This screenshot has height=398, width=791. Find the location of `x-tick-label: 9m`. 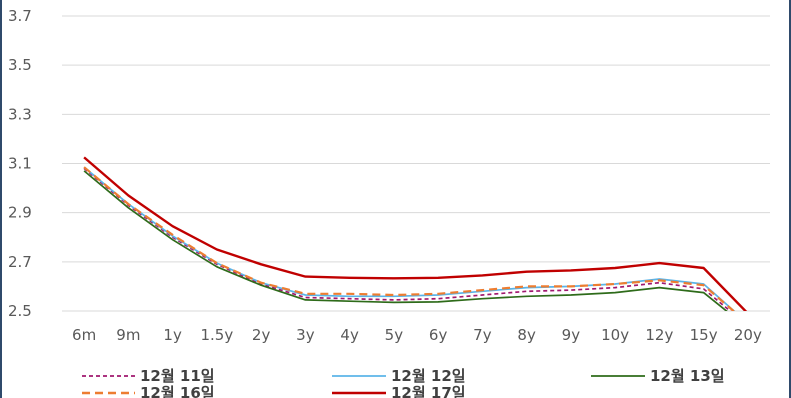

x-tick-label: 9m is located at coordinates (128, 335).